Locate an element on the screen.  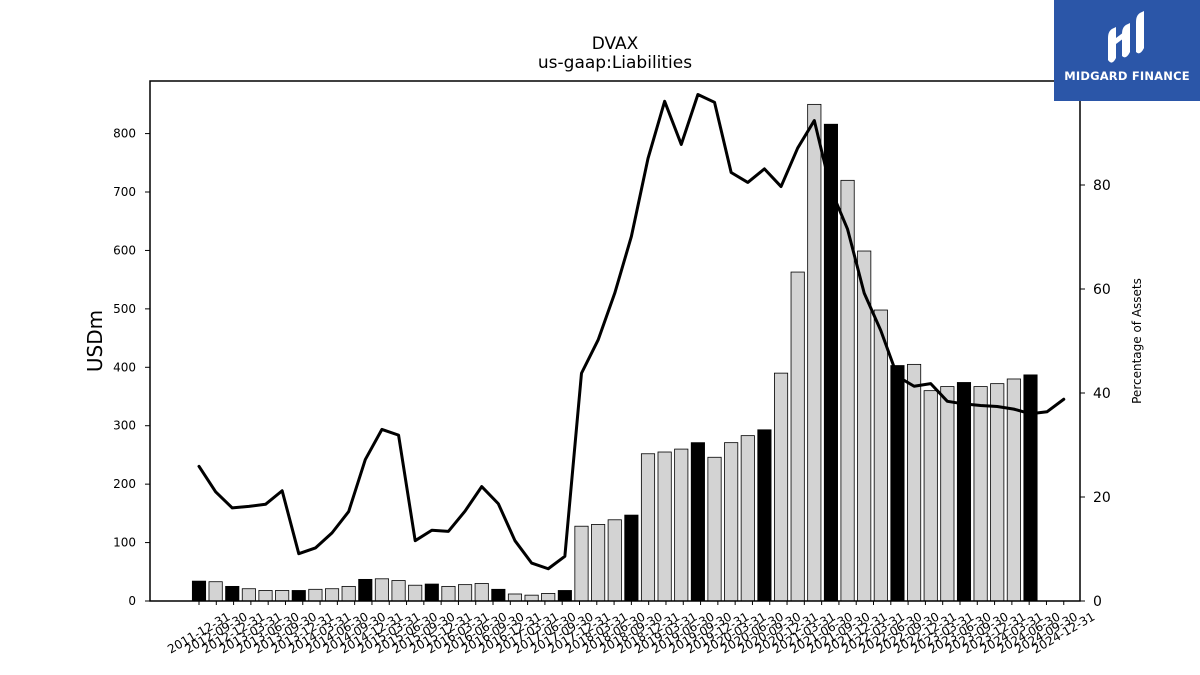
brand-name: MIDGARD FINANCE is located at coordinates (1127, 76).